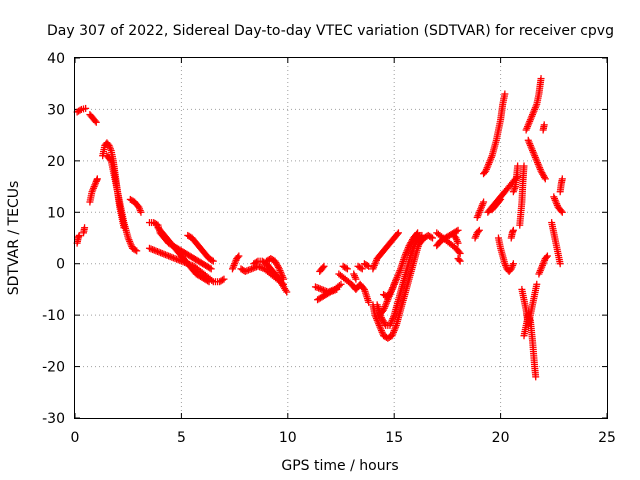 Image resolution: width=640 pixels, height=480 pixels. I want to click on y-axis-label: SDTVAR / TECUs, so click(14, 238).